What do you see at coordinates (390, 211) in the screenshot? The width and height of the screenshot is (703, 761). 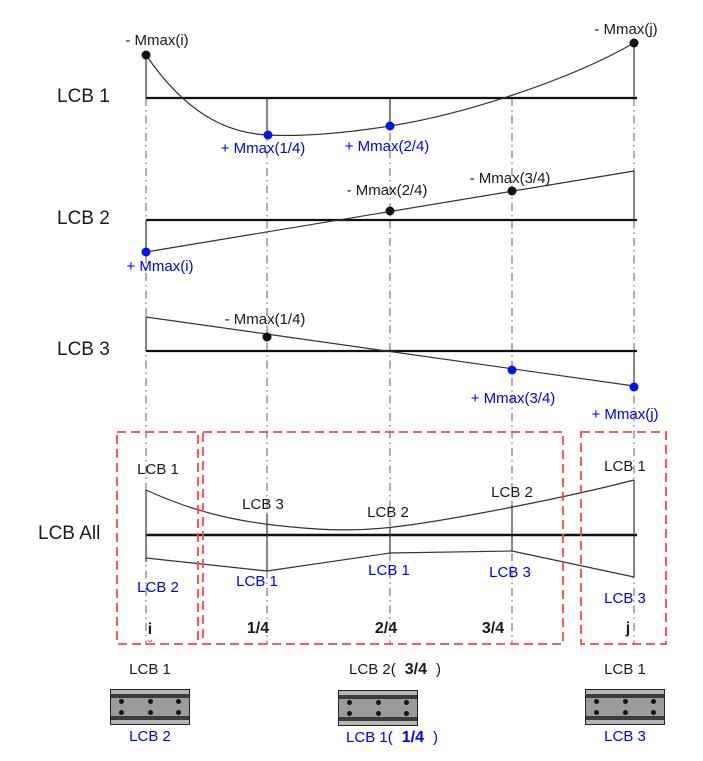 I see `point-neg-mmax-half` at bounding box center [390, 211].